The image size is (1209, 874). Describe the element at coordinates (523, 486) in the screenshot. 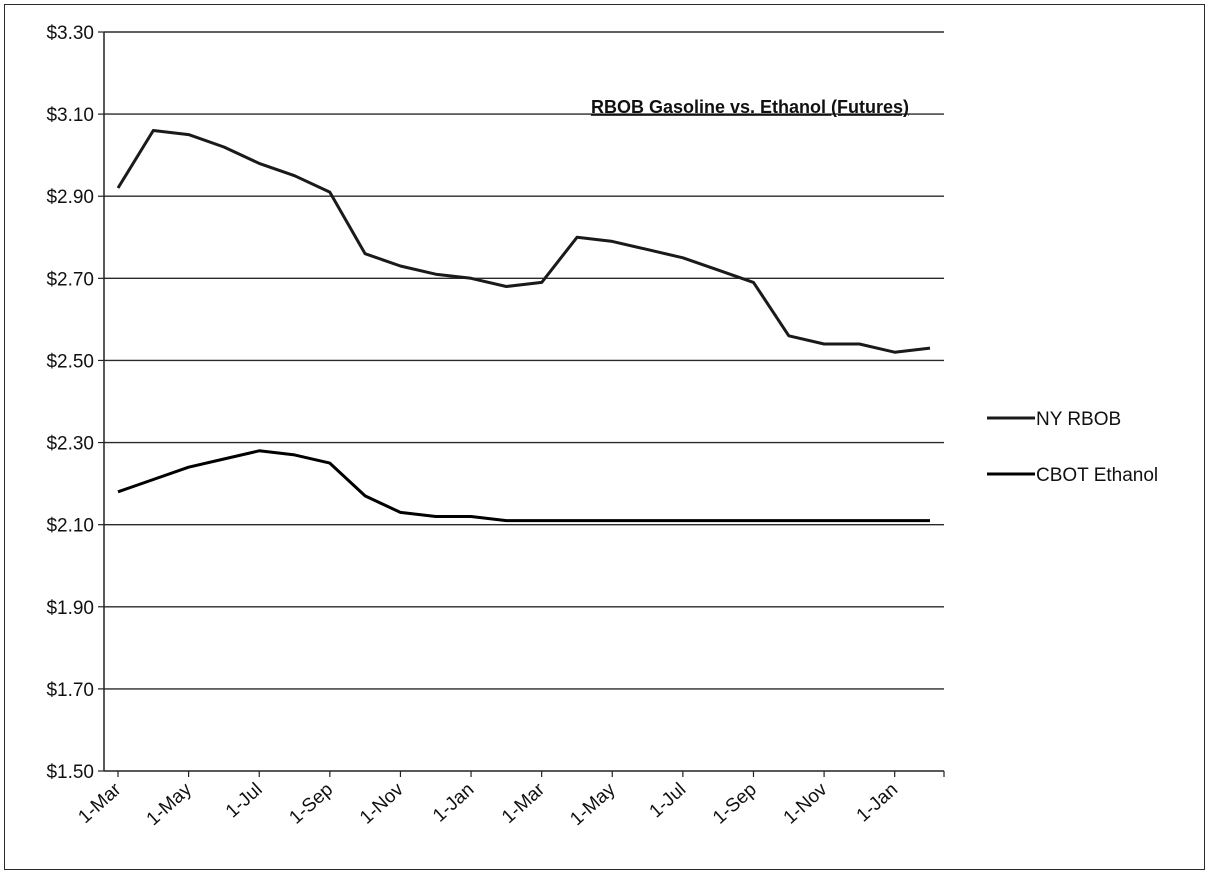

I see `series-line-cbot-ethanol` at that location.